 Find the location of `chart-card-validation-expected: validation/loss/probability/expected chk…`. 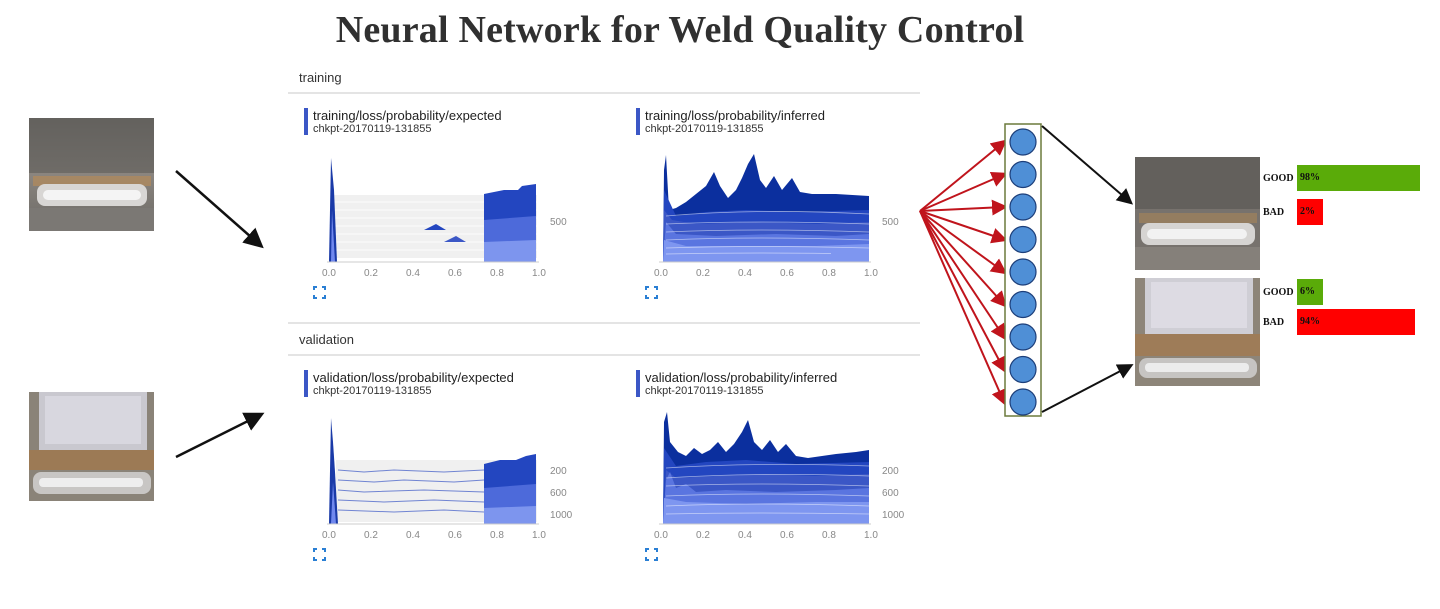

chart-card-validation-expected: validation/loss/probability/expected chk… is located at coordinates (454, 465).